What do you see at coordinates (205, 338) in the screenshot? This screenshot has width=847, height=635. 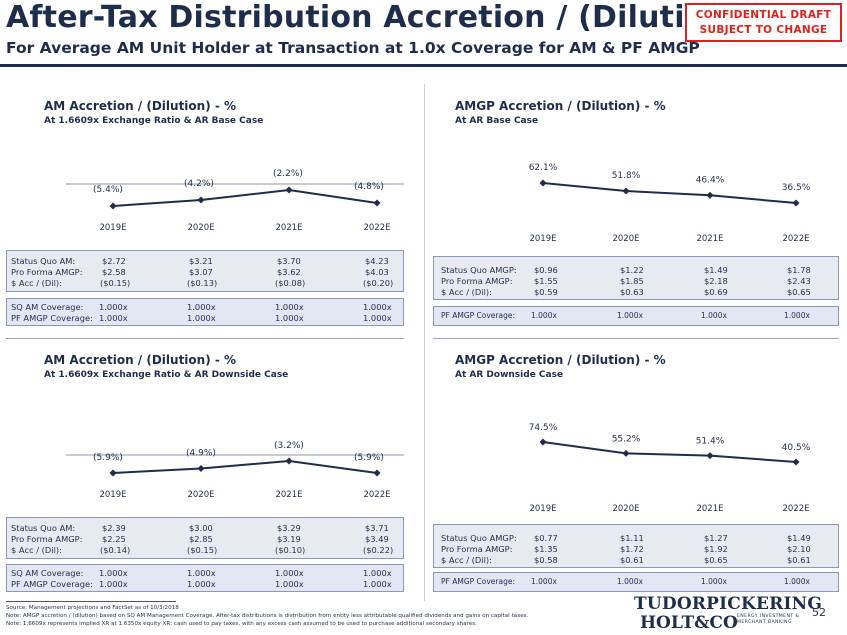 I see `left-section-divider` at bounding box center [205, 338].